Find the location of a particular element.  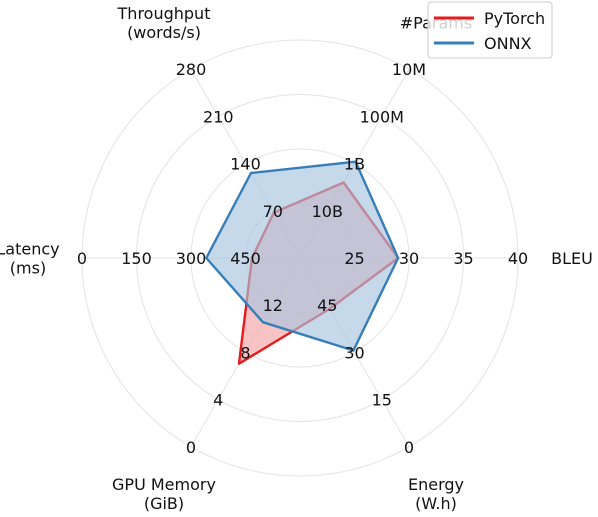

tick-label-throughput: 140 is located at coordinates (245, 164).